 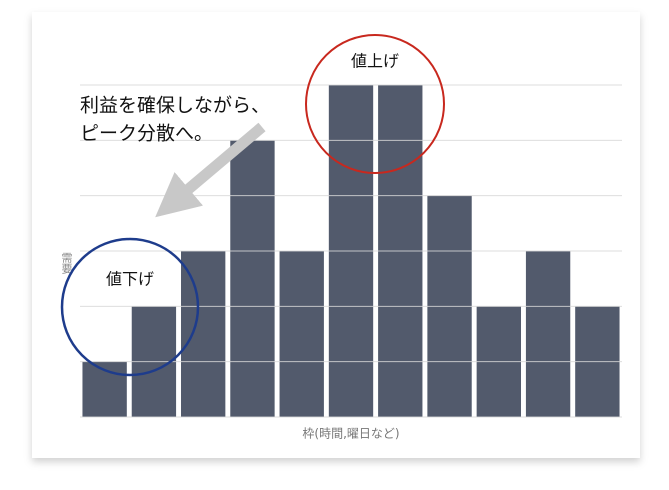 I want to click on lower-circle, so click(x=130, y=307).